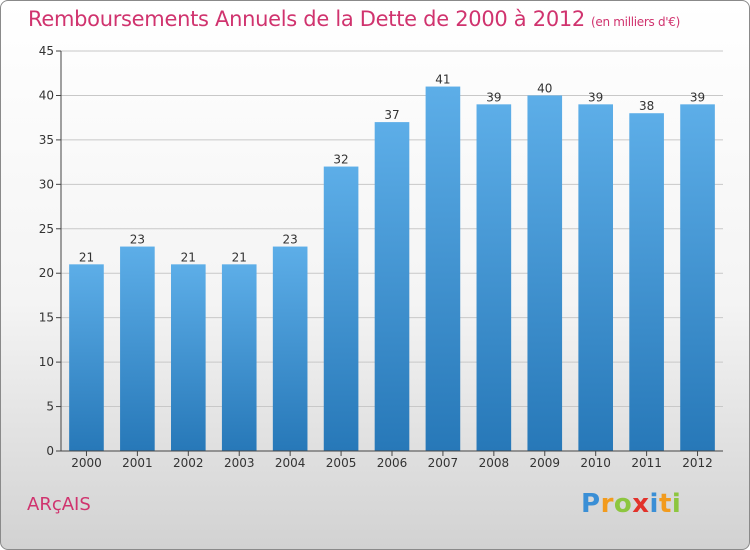 This screenshot has height=550, width=750. I want to click on x-tick-label: 2011, so click(646, 463).